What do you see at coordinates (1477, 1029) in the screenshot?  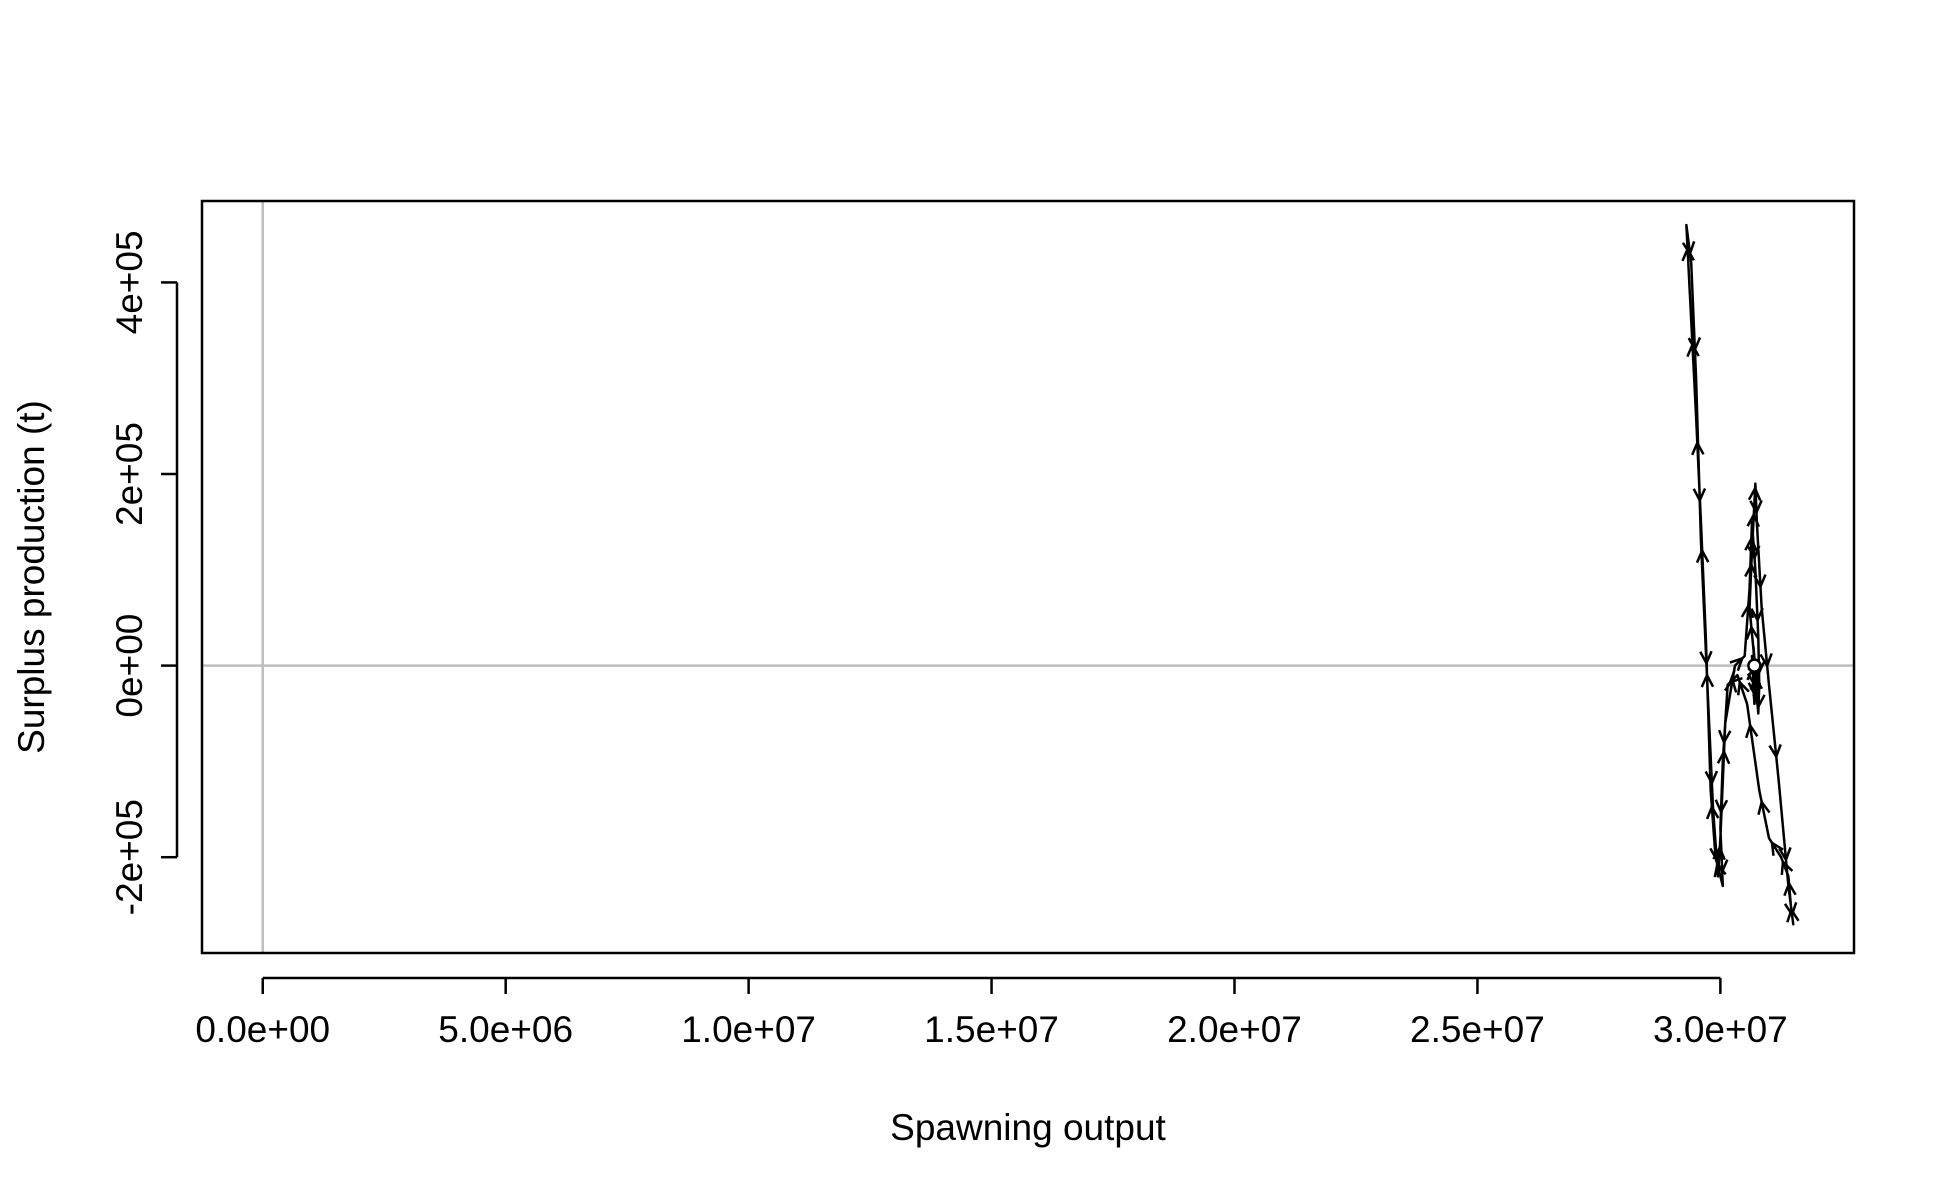 I see `x-tick-label: 2.5e+07` at bounding box center [1477, 1029].